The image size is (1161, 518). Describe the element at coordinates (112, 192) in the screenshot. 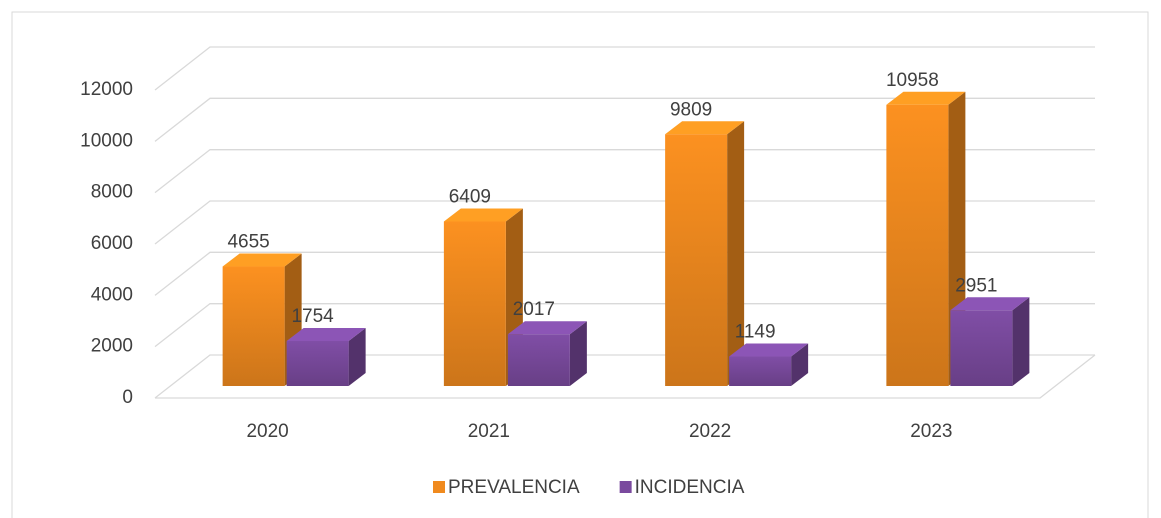

I see `y-tick-label: 8000` at that location.